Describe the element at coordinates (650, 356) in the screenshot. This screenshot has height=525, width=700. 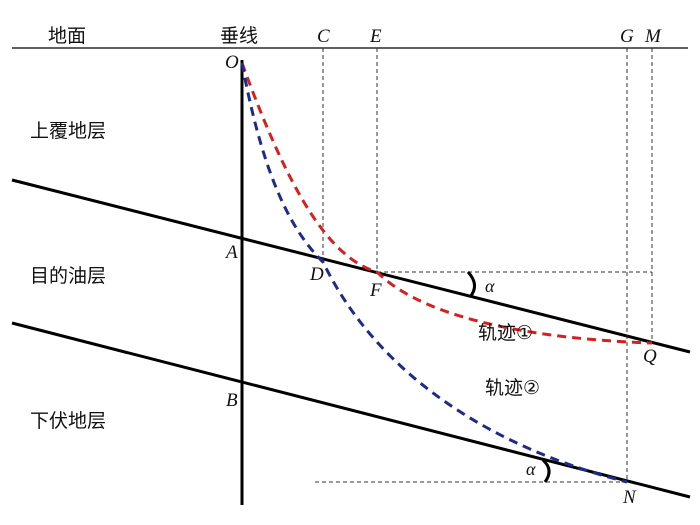
I see `point-Q-label: Q` at that location.